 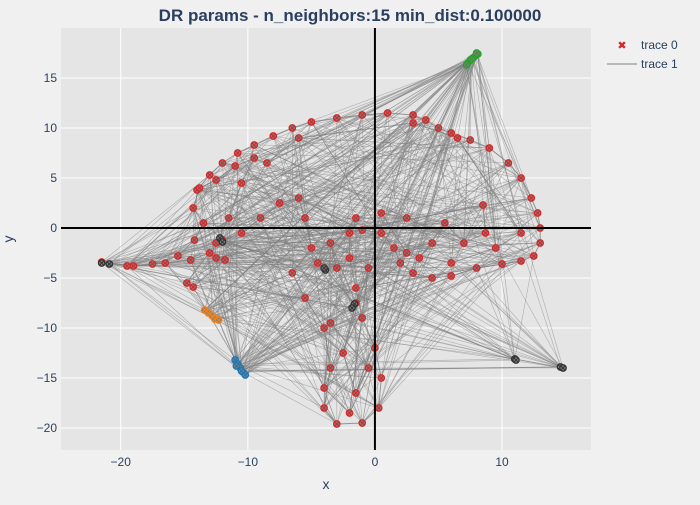 I want to click on legend: ✖ trace 0 trace 1, so click(x=642, y=54).